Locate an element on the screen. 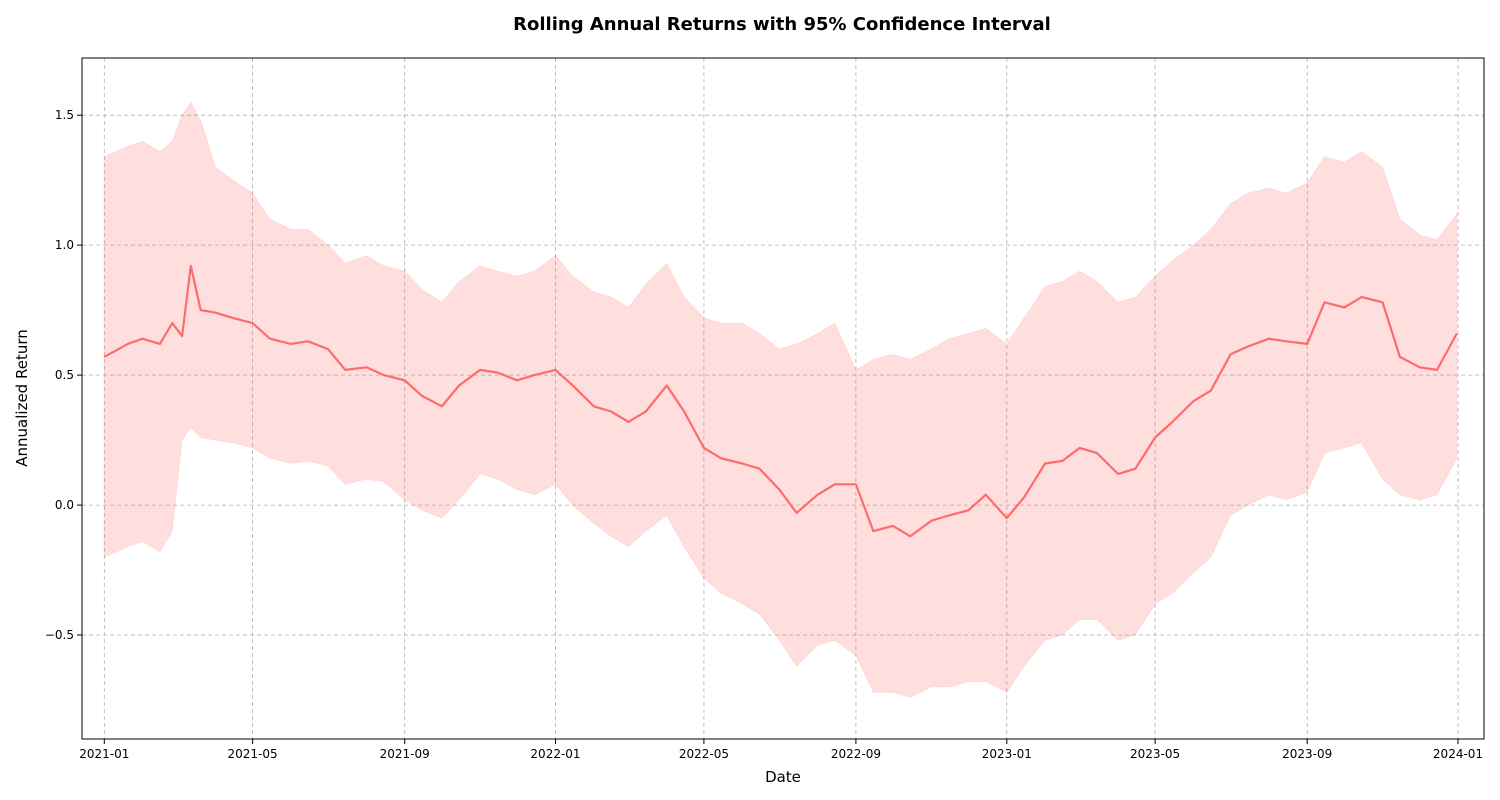  x-tick-label: 2022-09 is located at coordinates (856, 754).